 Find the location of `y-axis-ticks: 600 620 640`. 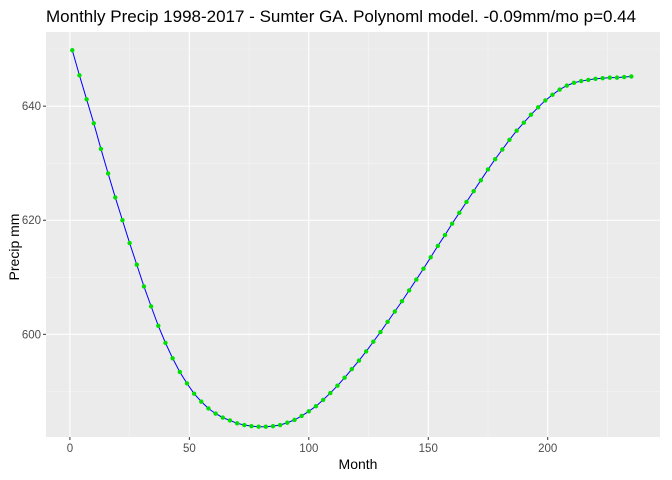

y-axis-ticks: 600 620 640 is located at coordinates (34, 221).